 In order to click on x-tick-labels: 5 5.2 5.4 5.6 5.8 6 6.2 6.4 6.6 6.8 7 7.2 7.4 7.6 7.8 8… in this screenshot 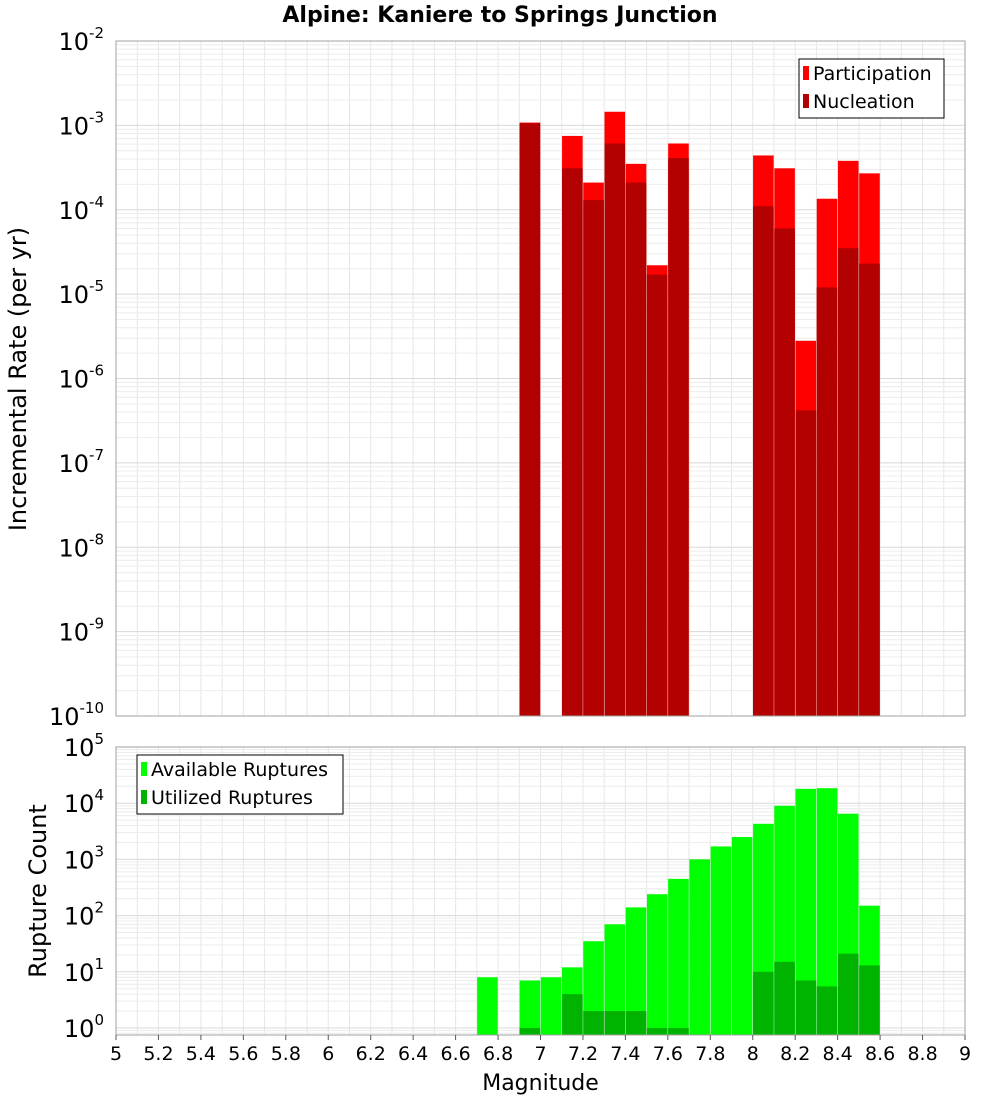, I will do `click(540, 1050)`.